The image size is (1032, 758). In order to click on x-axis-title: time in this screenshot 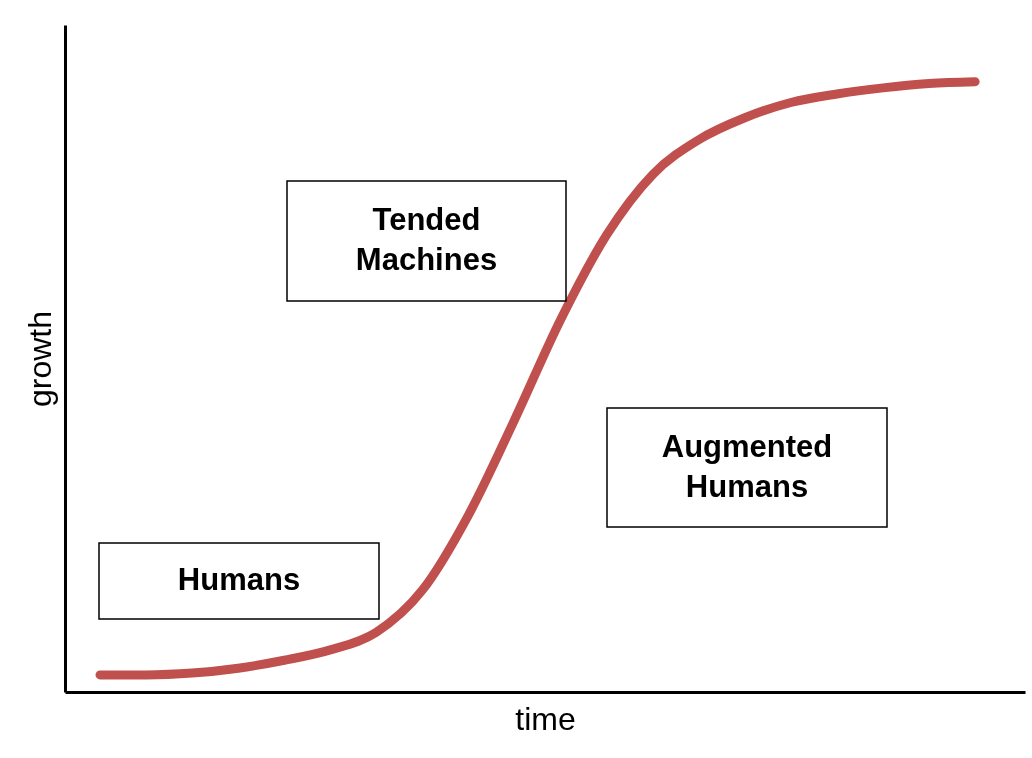, I will do `click(545, 718)`.